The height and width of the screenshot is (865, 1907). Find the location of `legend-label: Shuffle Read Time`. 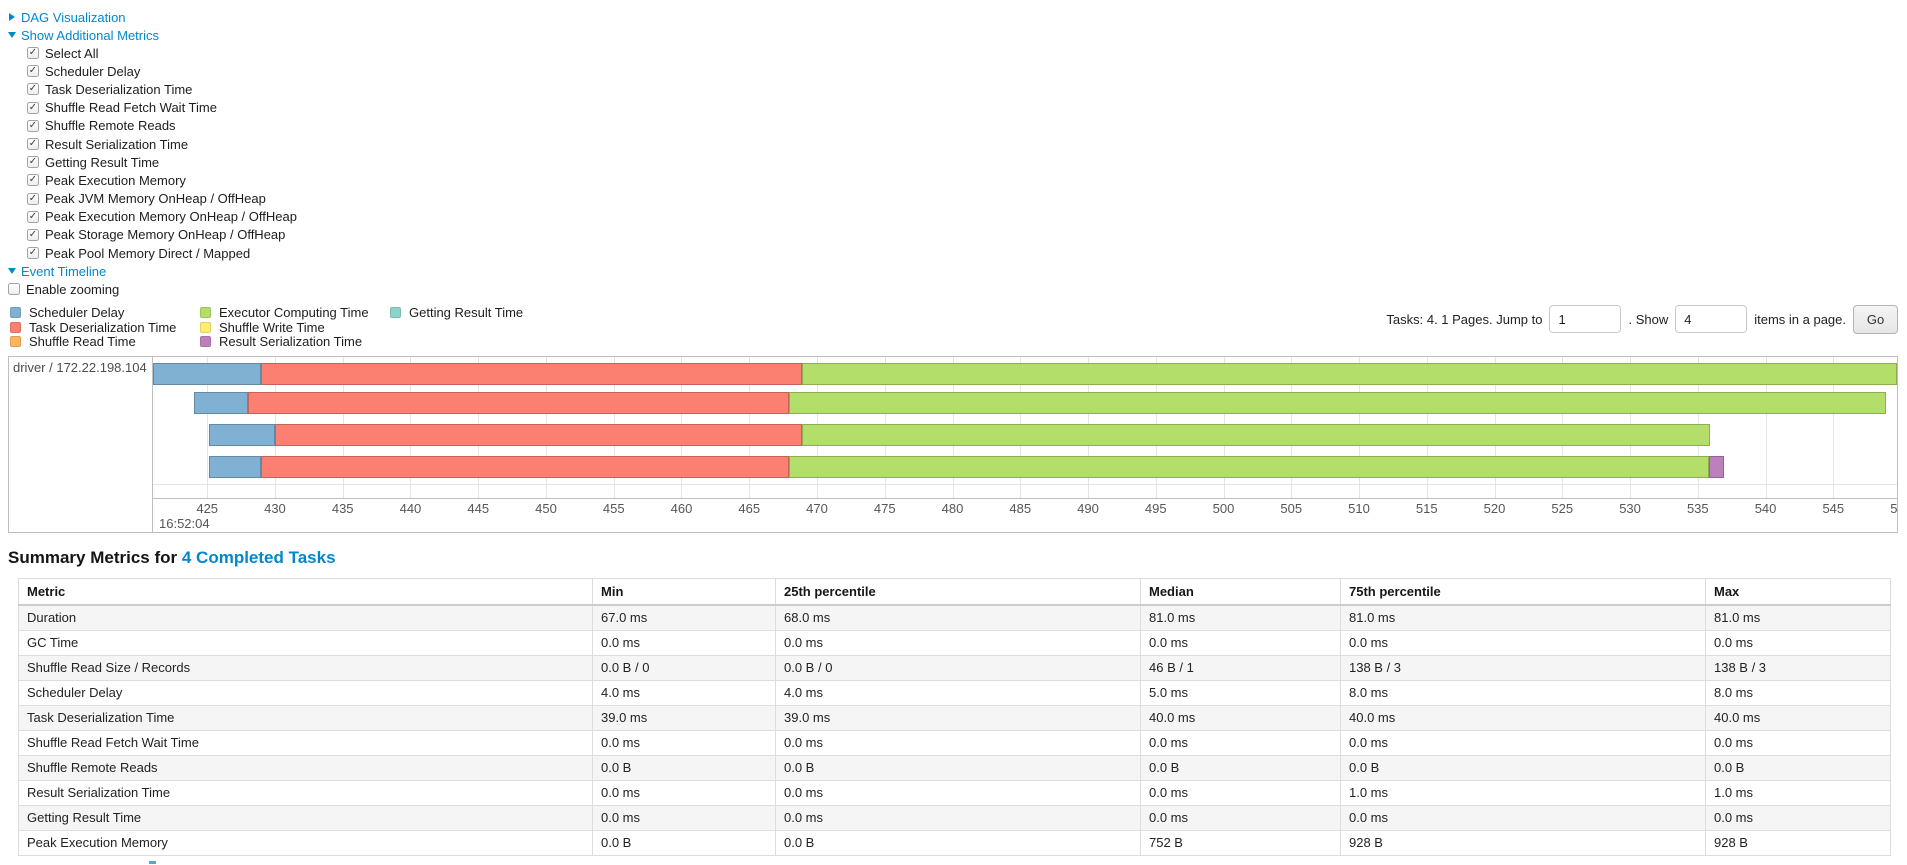

legend-label: Shuffle Read Time is located at coordinates (82, 342).